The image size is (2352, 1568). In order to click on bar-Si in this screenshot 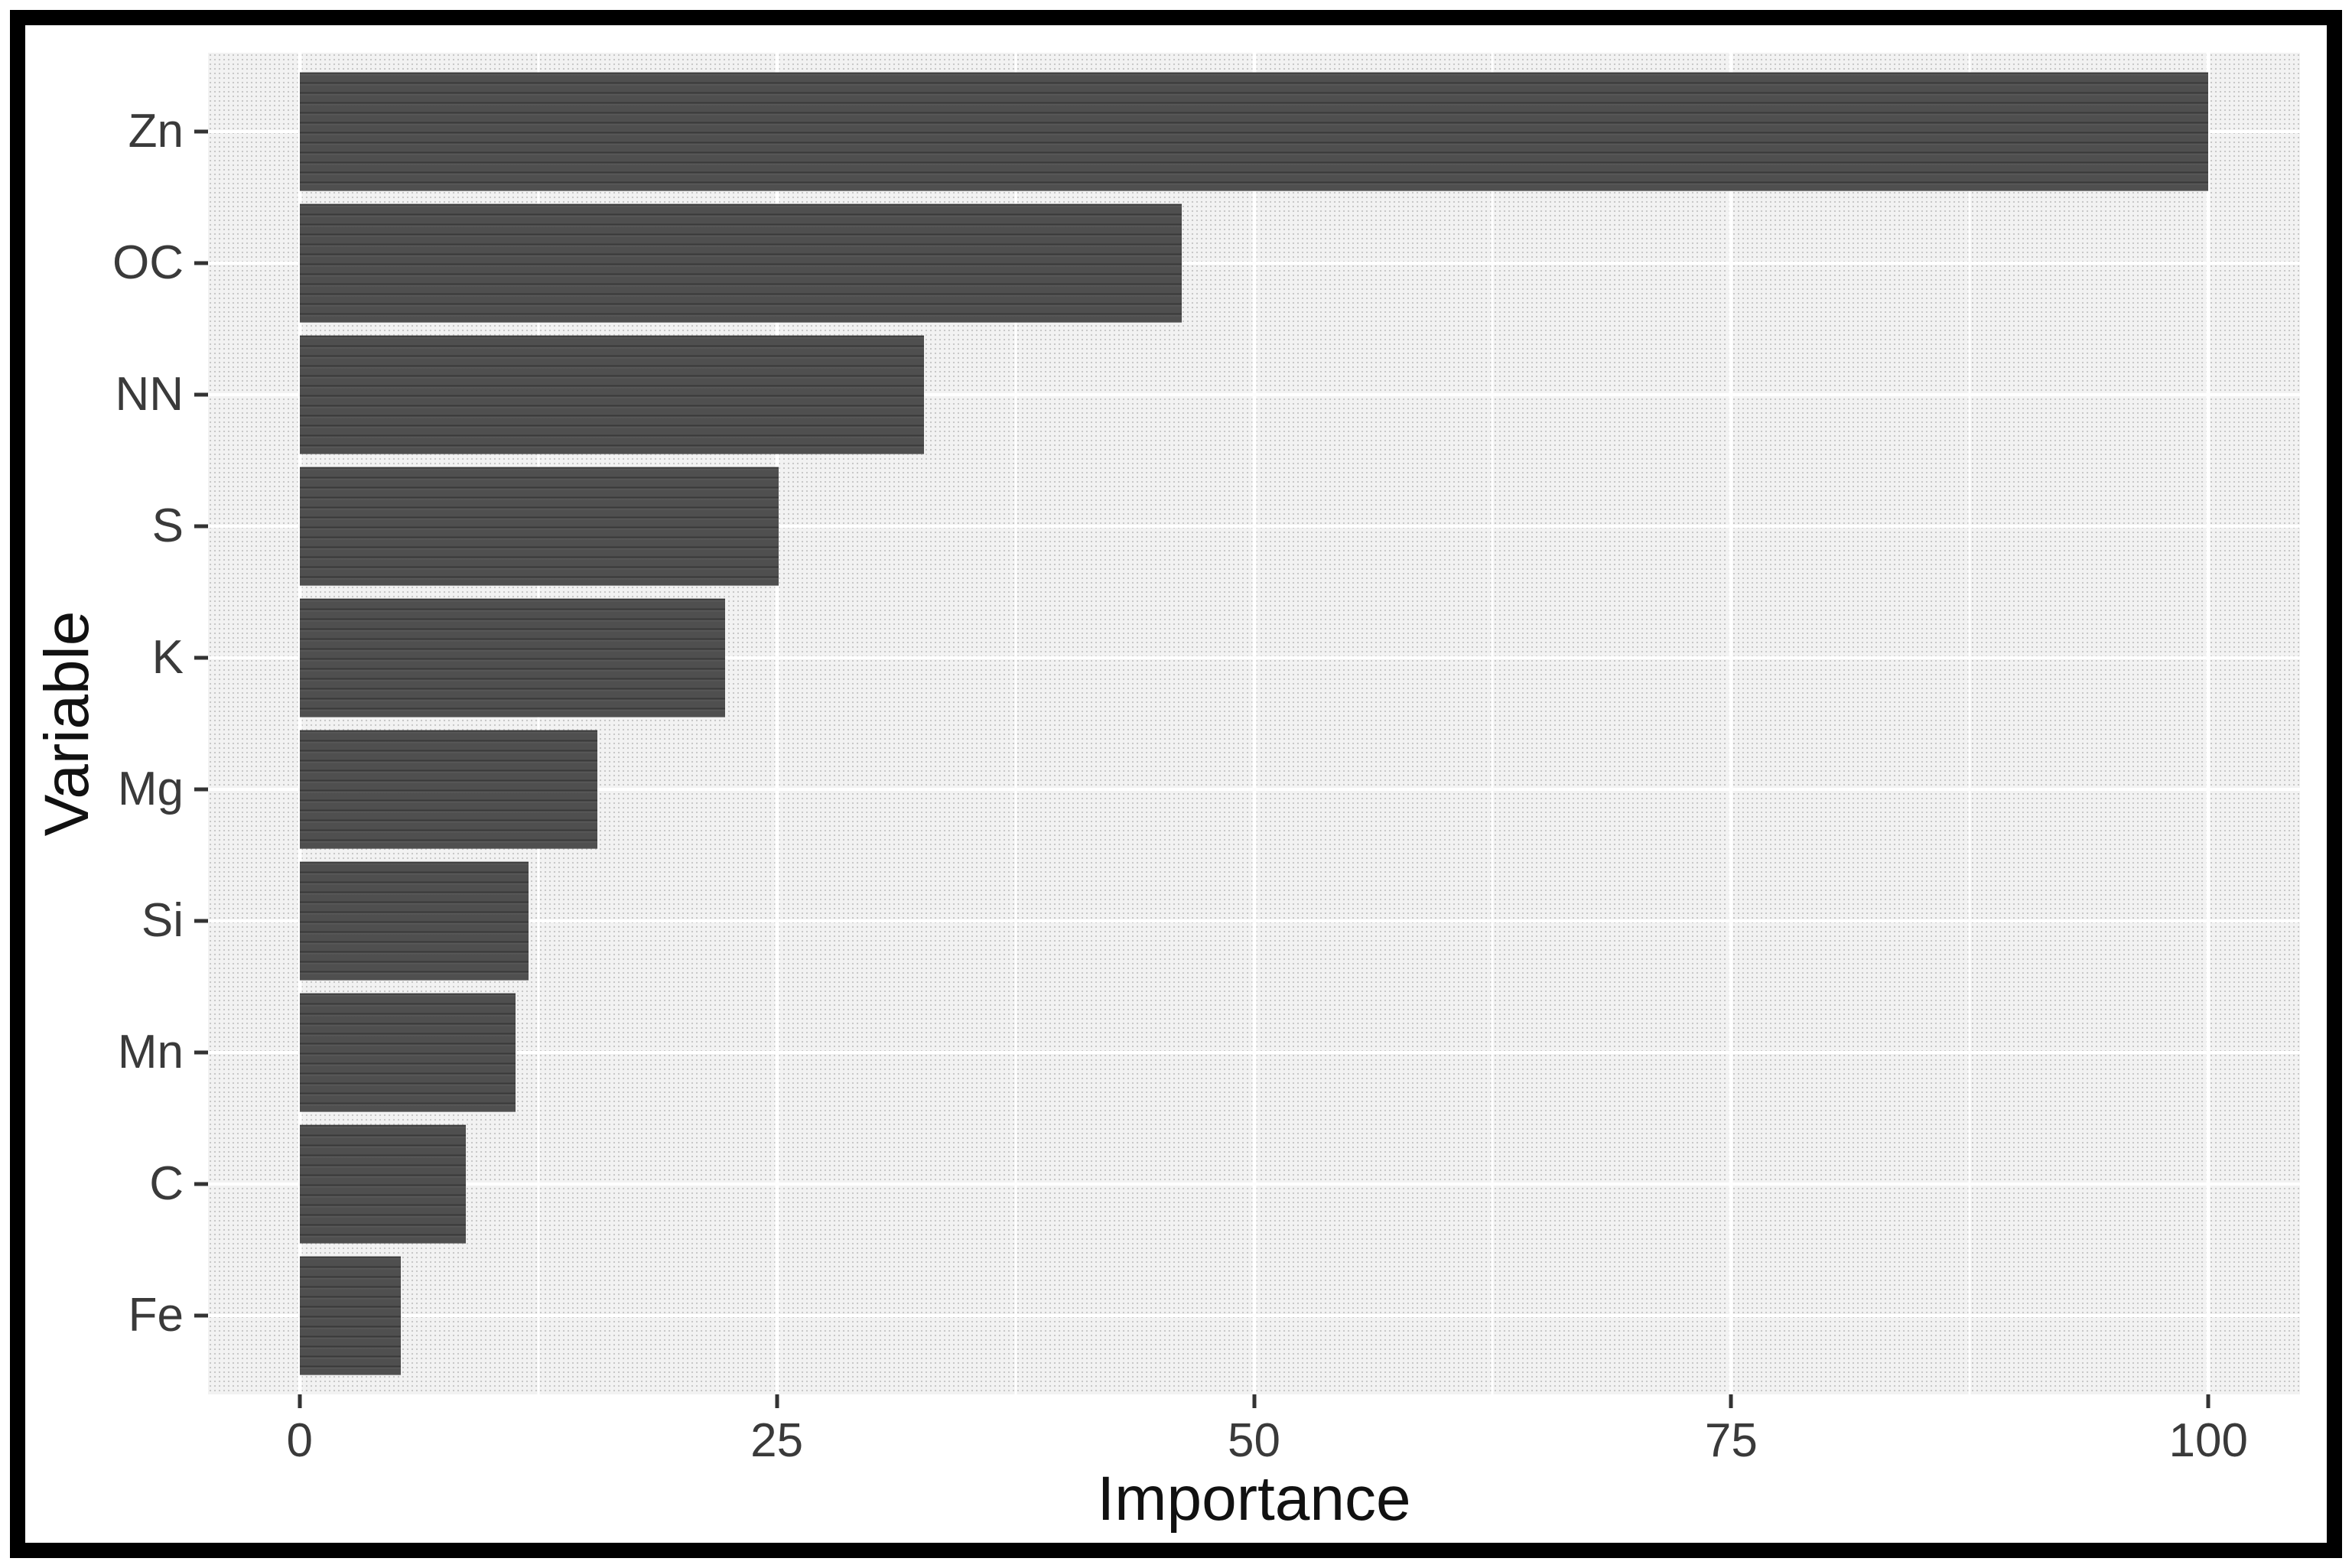, I will do `click(414, 921)`.